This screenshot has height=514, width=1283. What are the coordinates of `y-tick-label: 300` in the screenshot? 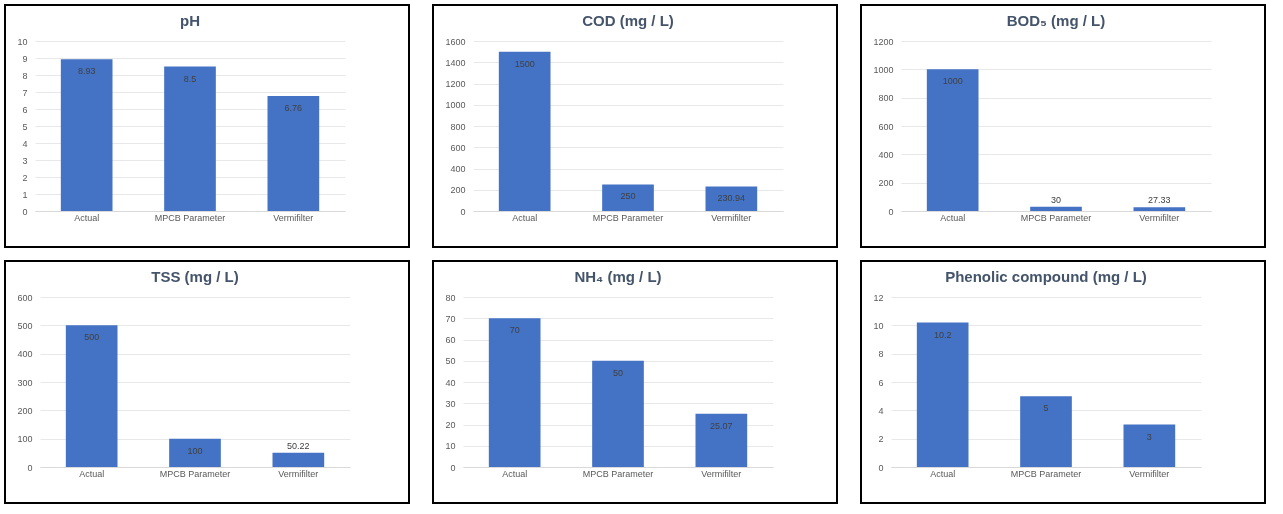 It's located at (25, 382).